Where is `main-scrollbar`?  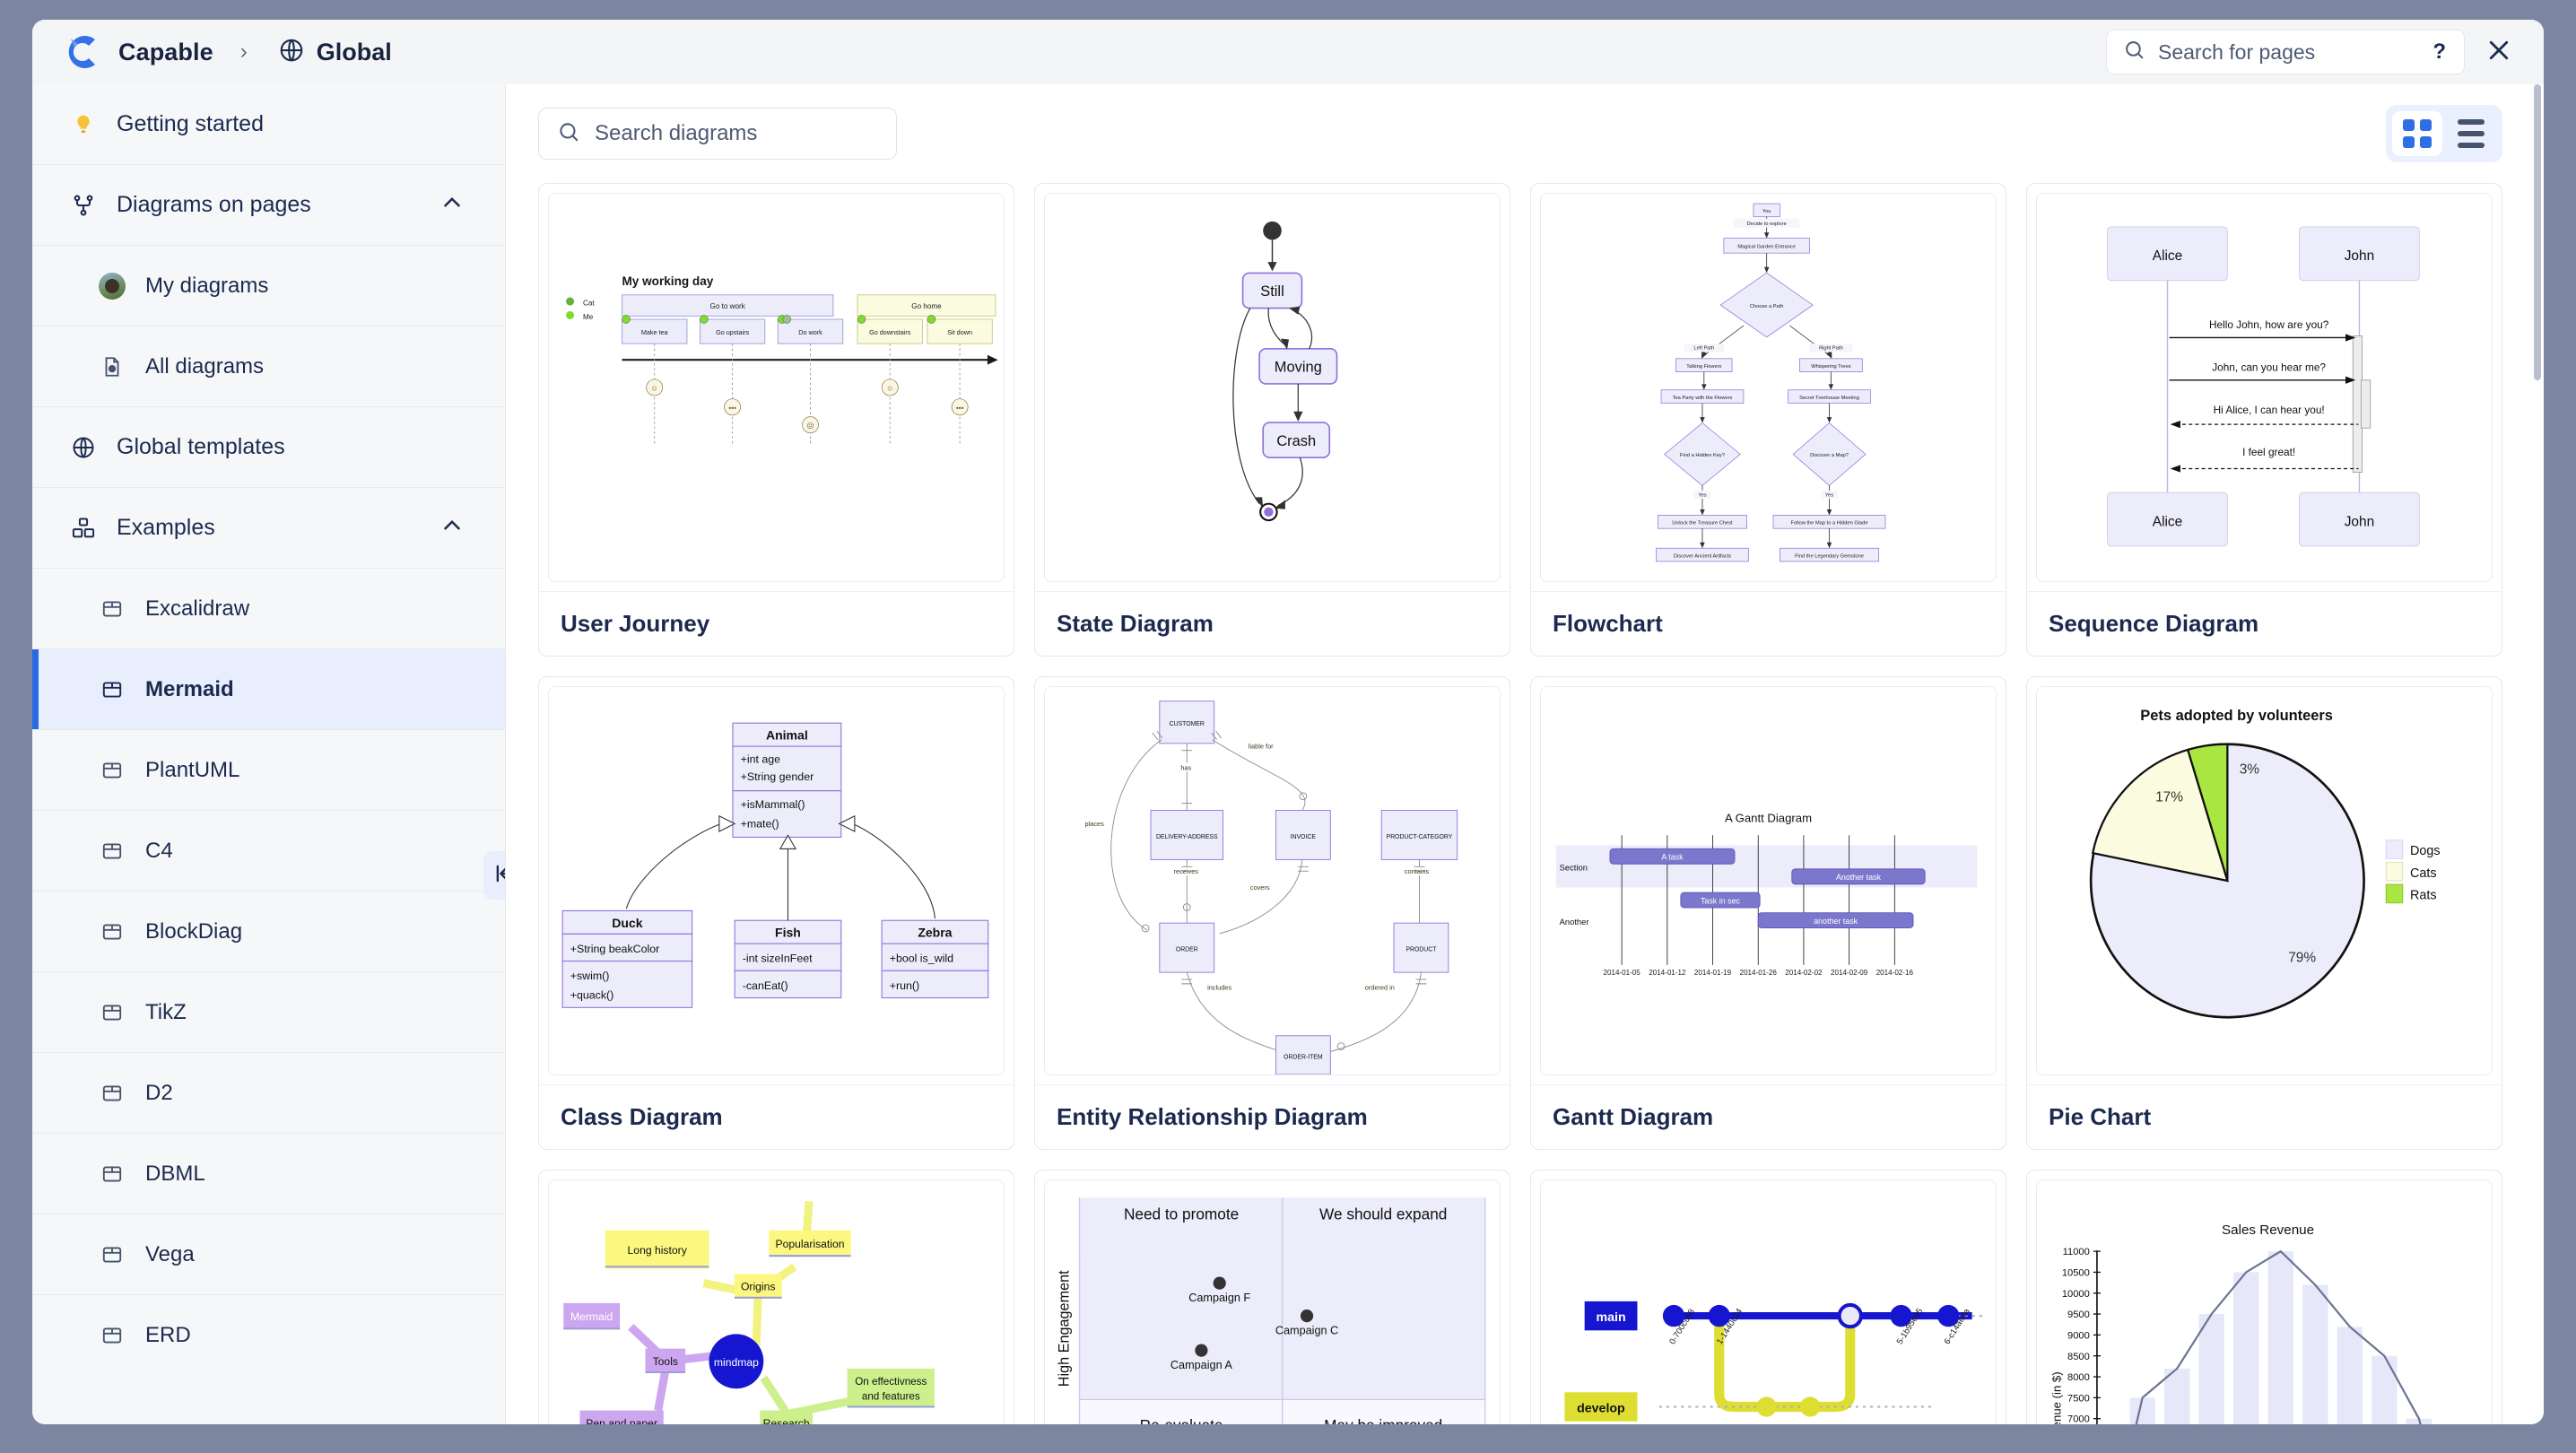
main-scrollbar is located at coordinates (2537, 754).